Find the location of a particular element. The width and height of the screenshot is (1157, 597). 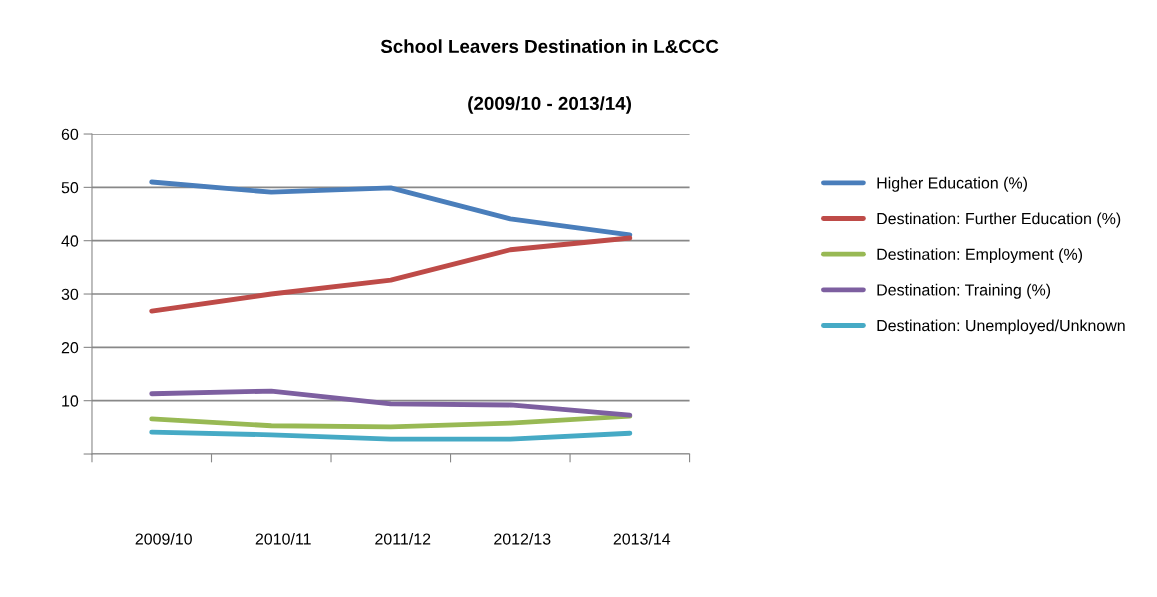

x-tick-label: 2010/11 is located at coordinates (283, 538).